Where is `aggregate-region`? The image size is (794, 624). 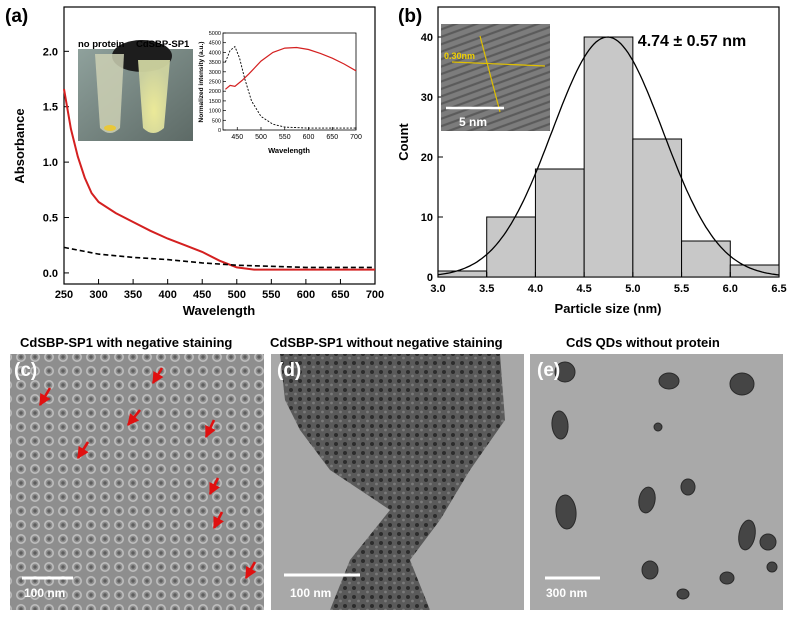
aggregate-region is located at coordinates (392, 482).